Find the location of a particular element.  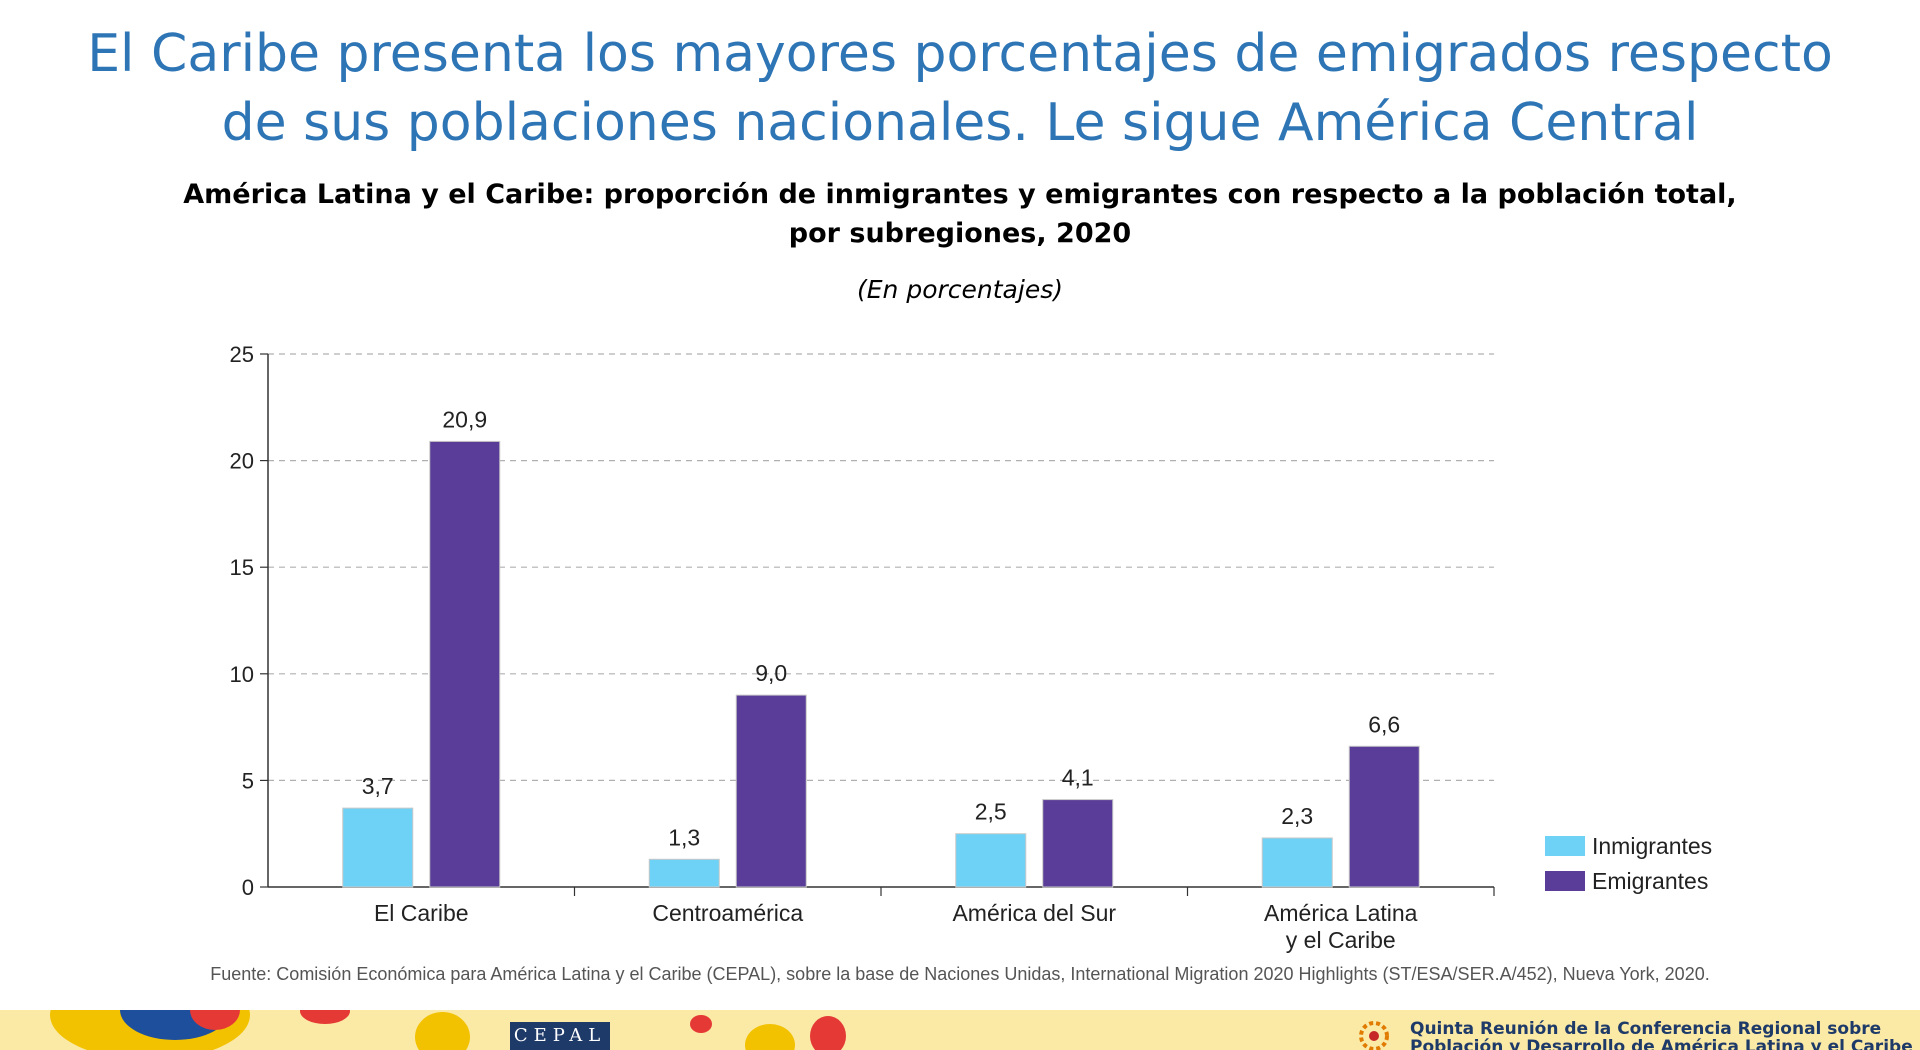

y-tick-label: 25 is located at coordinates (242, 354).